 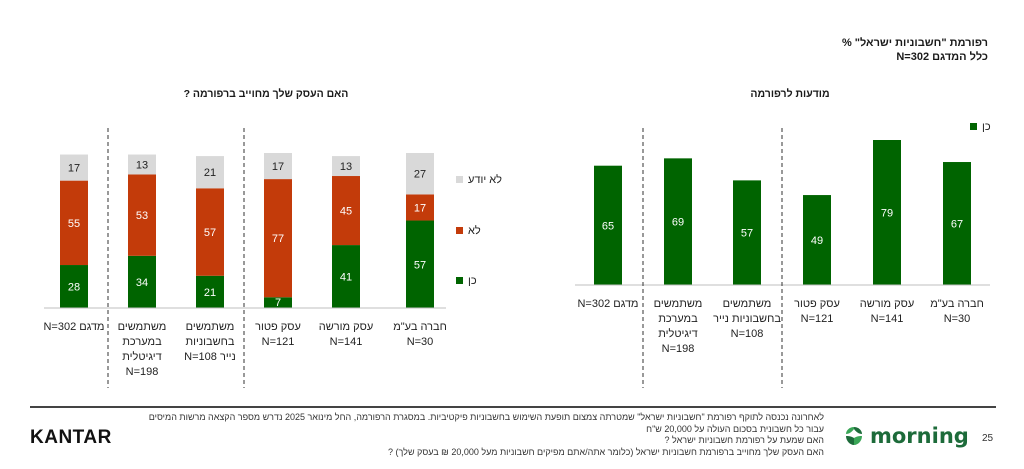 What do you see at coordinates (474, 230) in the screenshot?
I see `left-legend-label-2: לא` at bounding box center [474, 230].